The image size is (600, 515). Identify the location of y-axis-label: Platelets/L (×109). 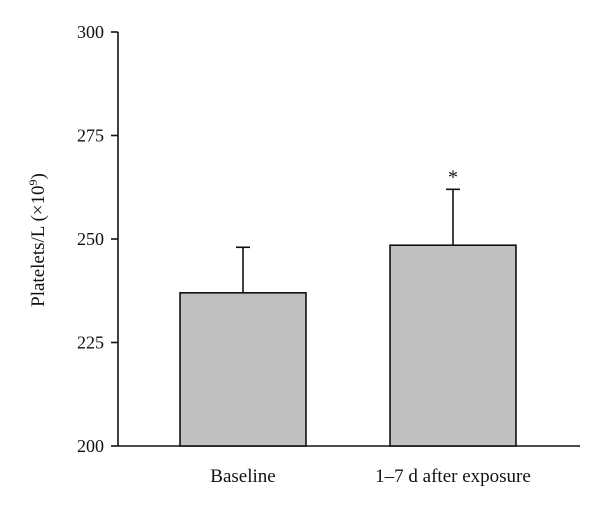
(37, 240).